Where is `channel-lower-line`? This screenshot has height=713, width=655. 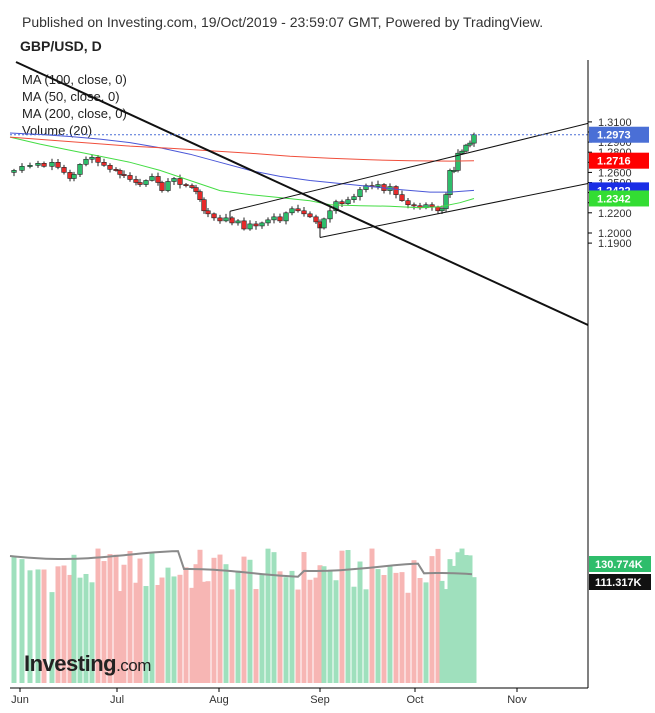
channel-lower-line is located at coordinates (454, 211).